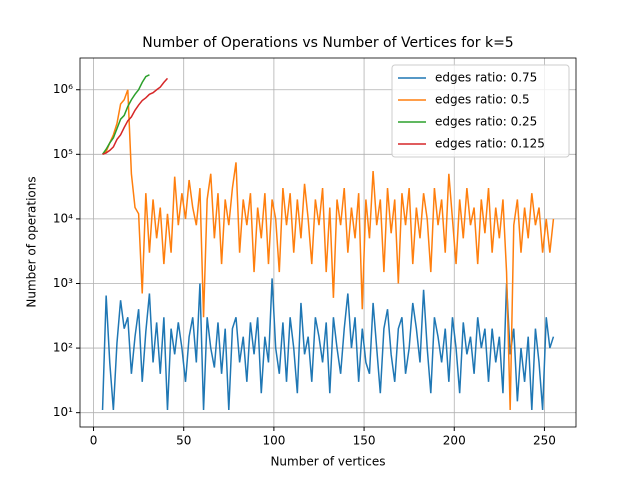  Describe the element at coordinates (94, 441) in the screenshot. I see `x-tick-label: 0` at that location.